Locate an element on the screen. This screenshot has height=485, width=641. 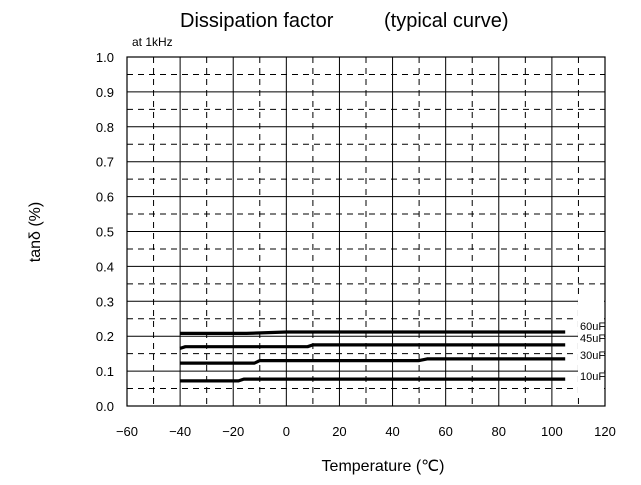
x-axis-label: Temperature (℃) is located at coordinates (383, 466).